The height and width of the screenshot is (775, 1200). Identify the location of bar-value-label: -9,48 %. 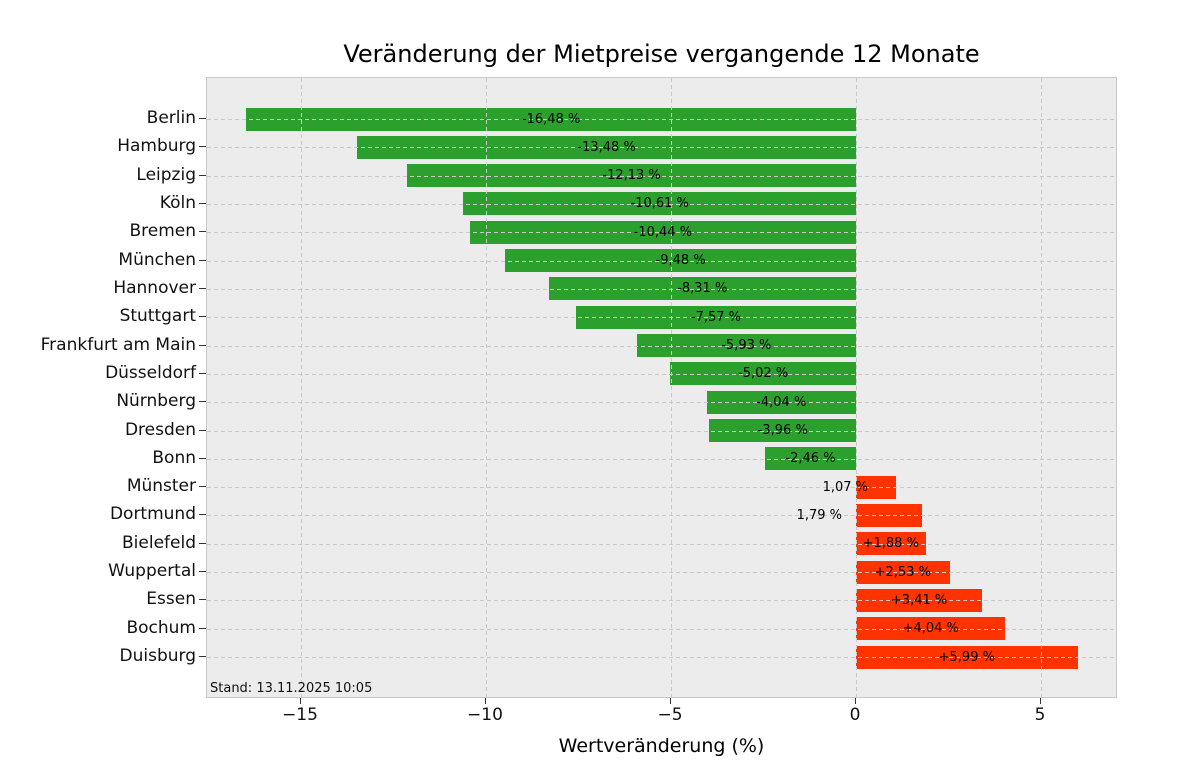
(680, 261).